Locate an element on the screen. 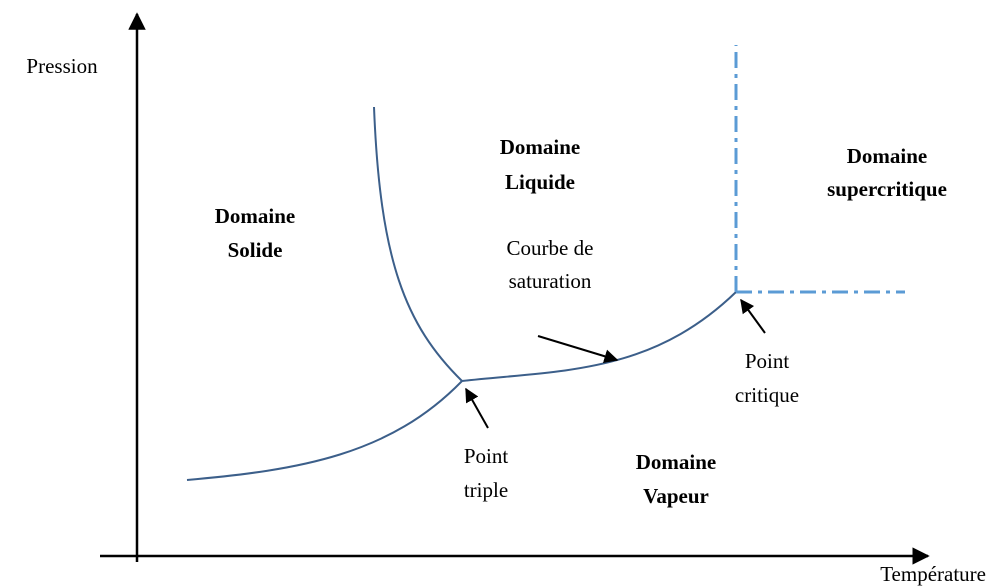 This screenshot has height=586, width=988. annotation: critique is located at coordinates (767, 395).